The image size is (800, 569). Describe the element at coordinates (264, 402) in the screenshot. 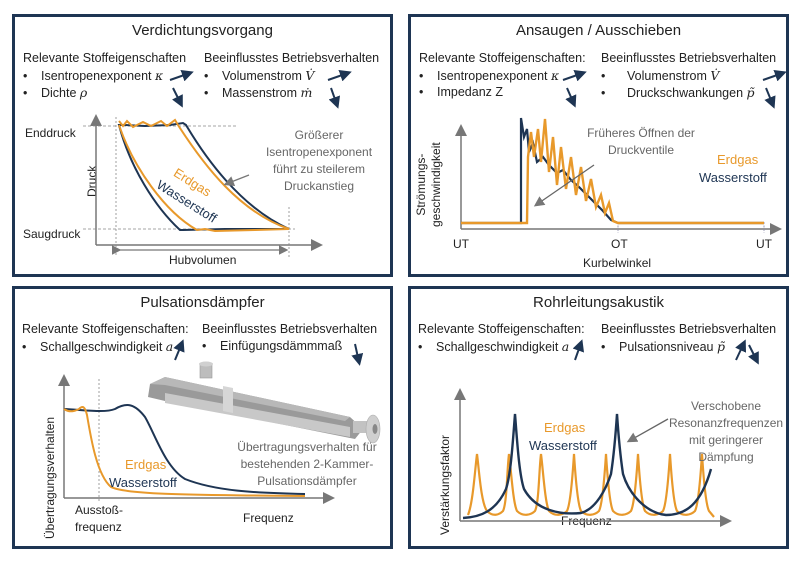

I see `pulsation-damper-image` at that location.